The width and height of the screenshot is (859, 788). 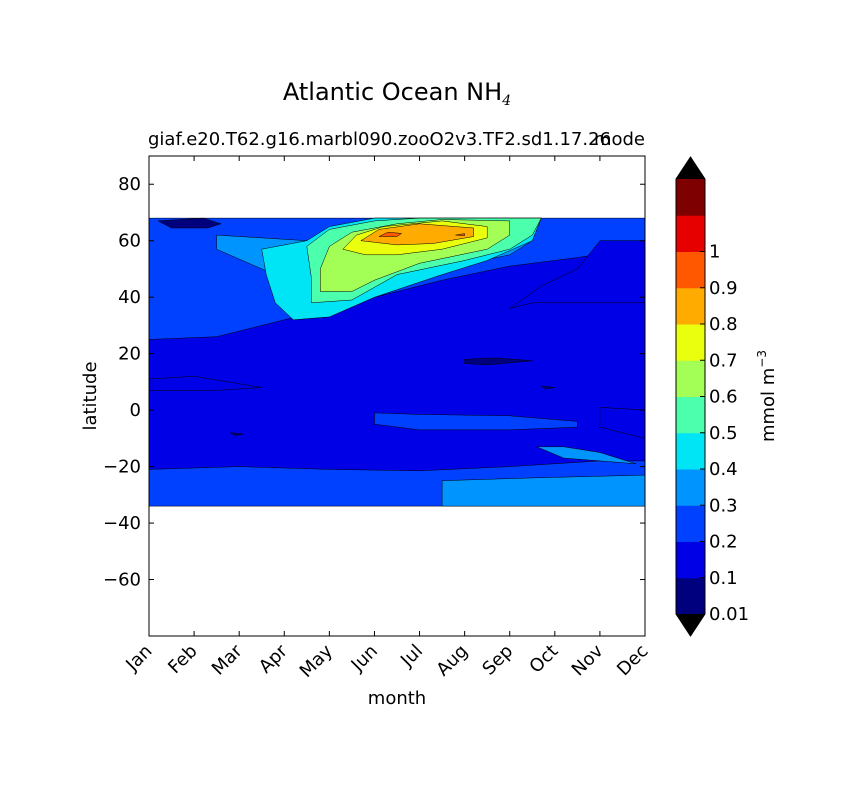 What do you see at coordinates (632, 660) in the screenshot?
I see `x-tick-label: Dec` at bounding box center [632, 660].